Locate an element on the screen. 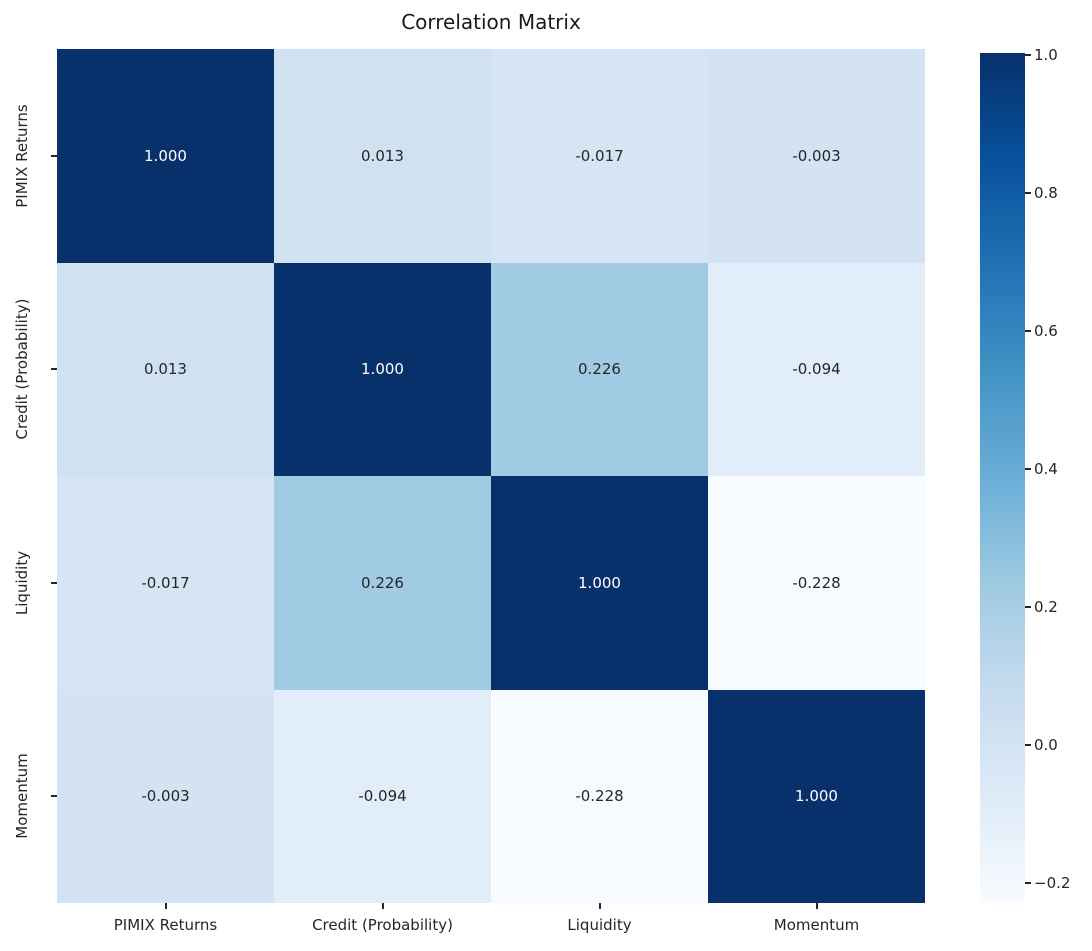  colorbar-tick-label: 0.8 is located at coordinates (1046, 193).